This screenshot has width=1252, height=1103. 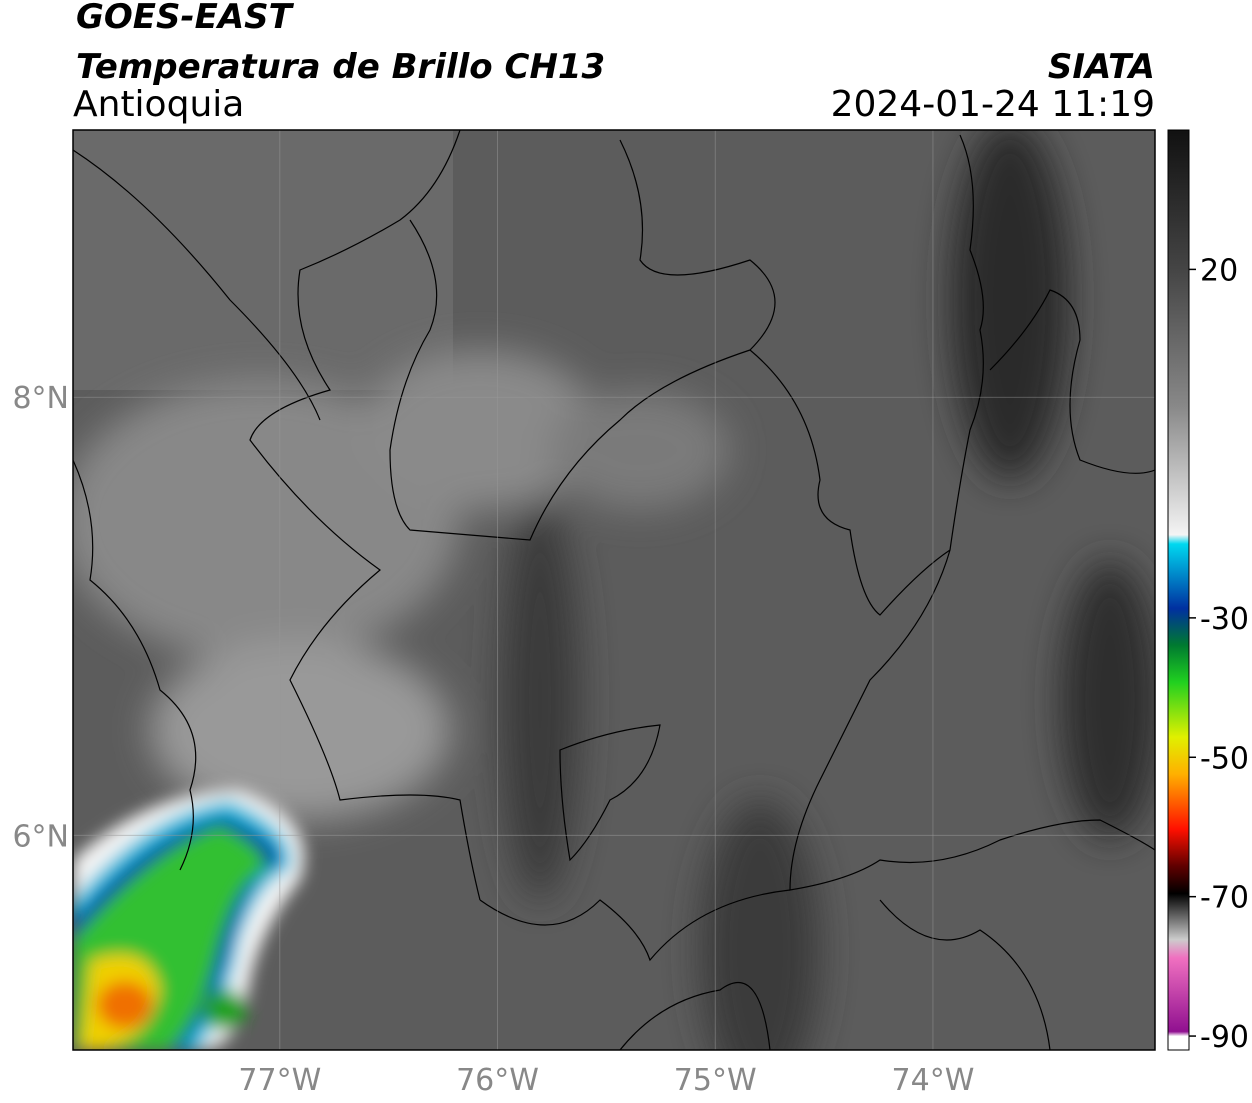 I want to click on title: GOES-EAST, so click(x=185, y=18).